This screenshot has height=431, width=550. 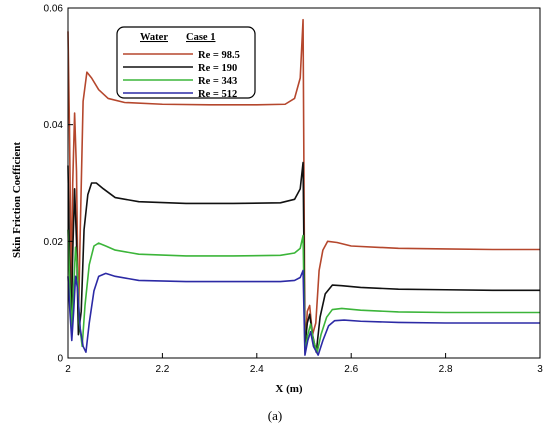 What do you see at coordinates (60, 359) in the screenshot?
I see `y-tick-label: 0` at bounding box center [60, 359].